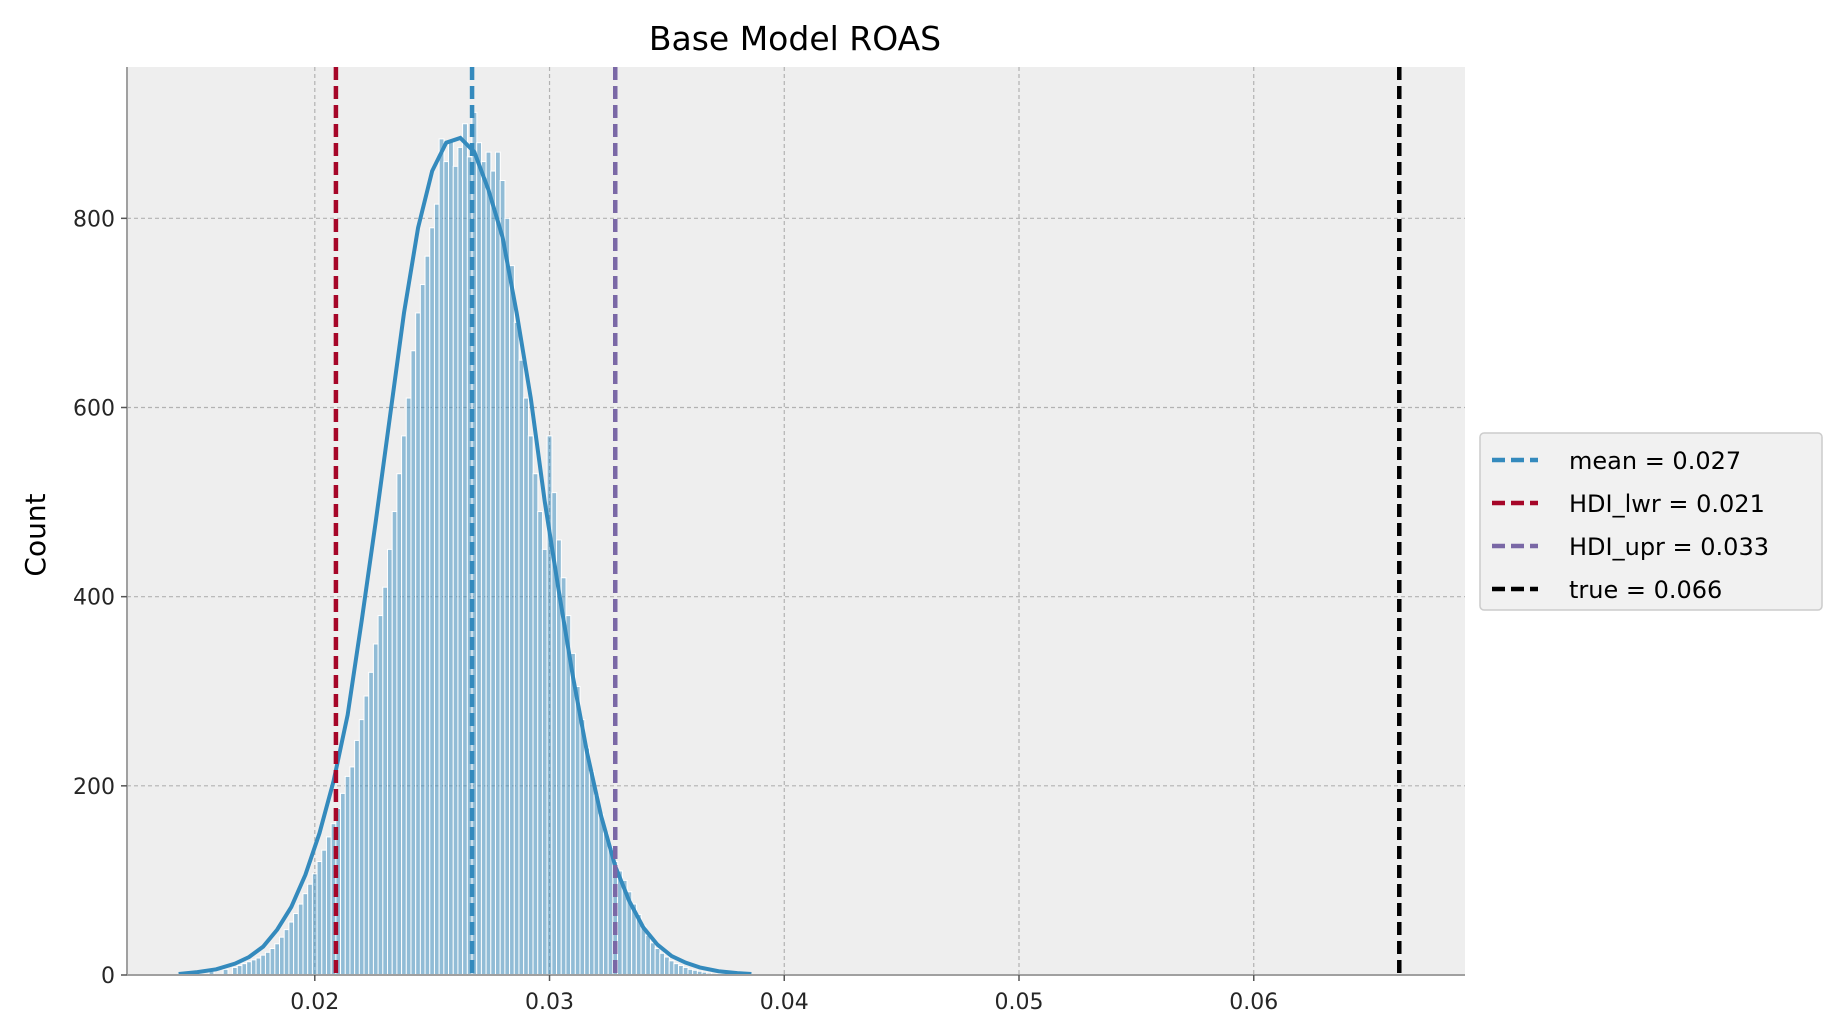  What do you see at coordinates (94, 219) in the screenshot?
I see `y-tick-label: 800` at bounding box center [94, 219].